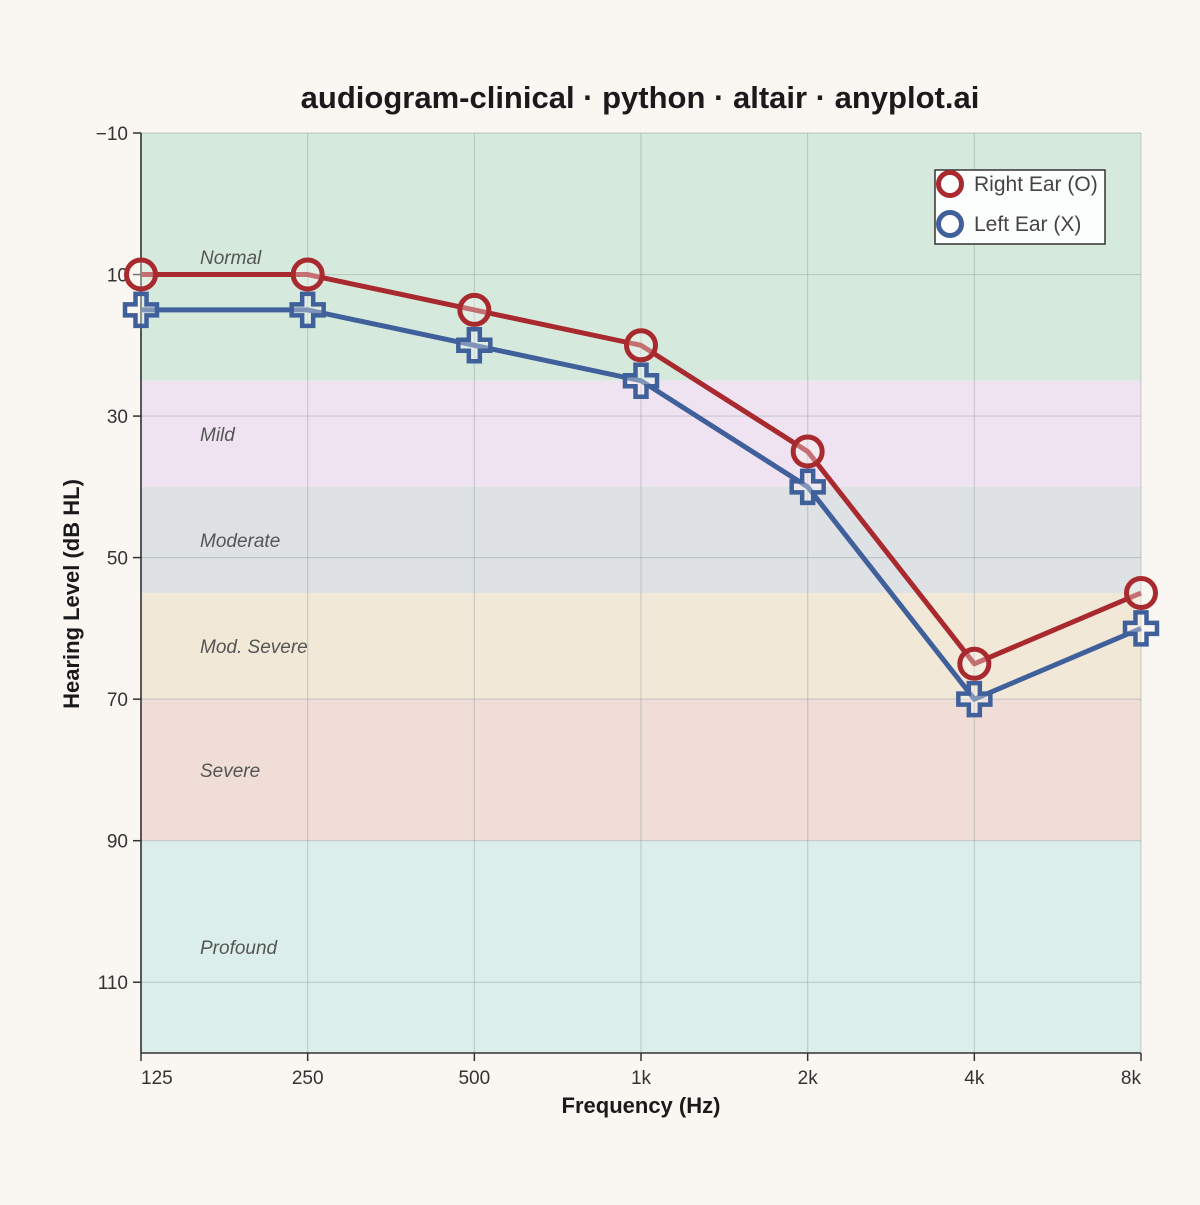 Image resolution: width=1200 pixels, height=1205 pixels. What do you see at coordinates (117, 559) in the screenshot?
I see `y-tick-label: 50` at bounding box center [117, 559].